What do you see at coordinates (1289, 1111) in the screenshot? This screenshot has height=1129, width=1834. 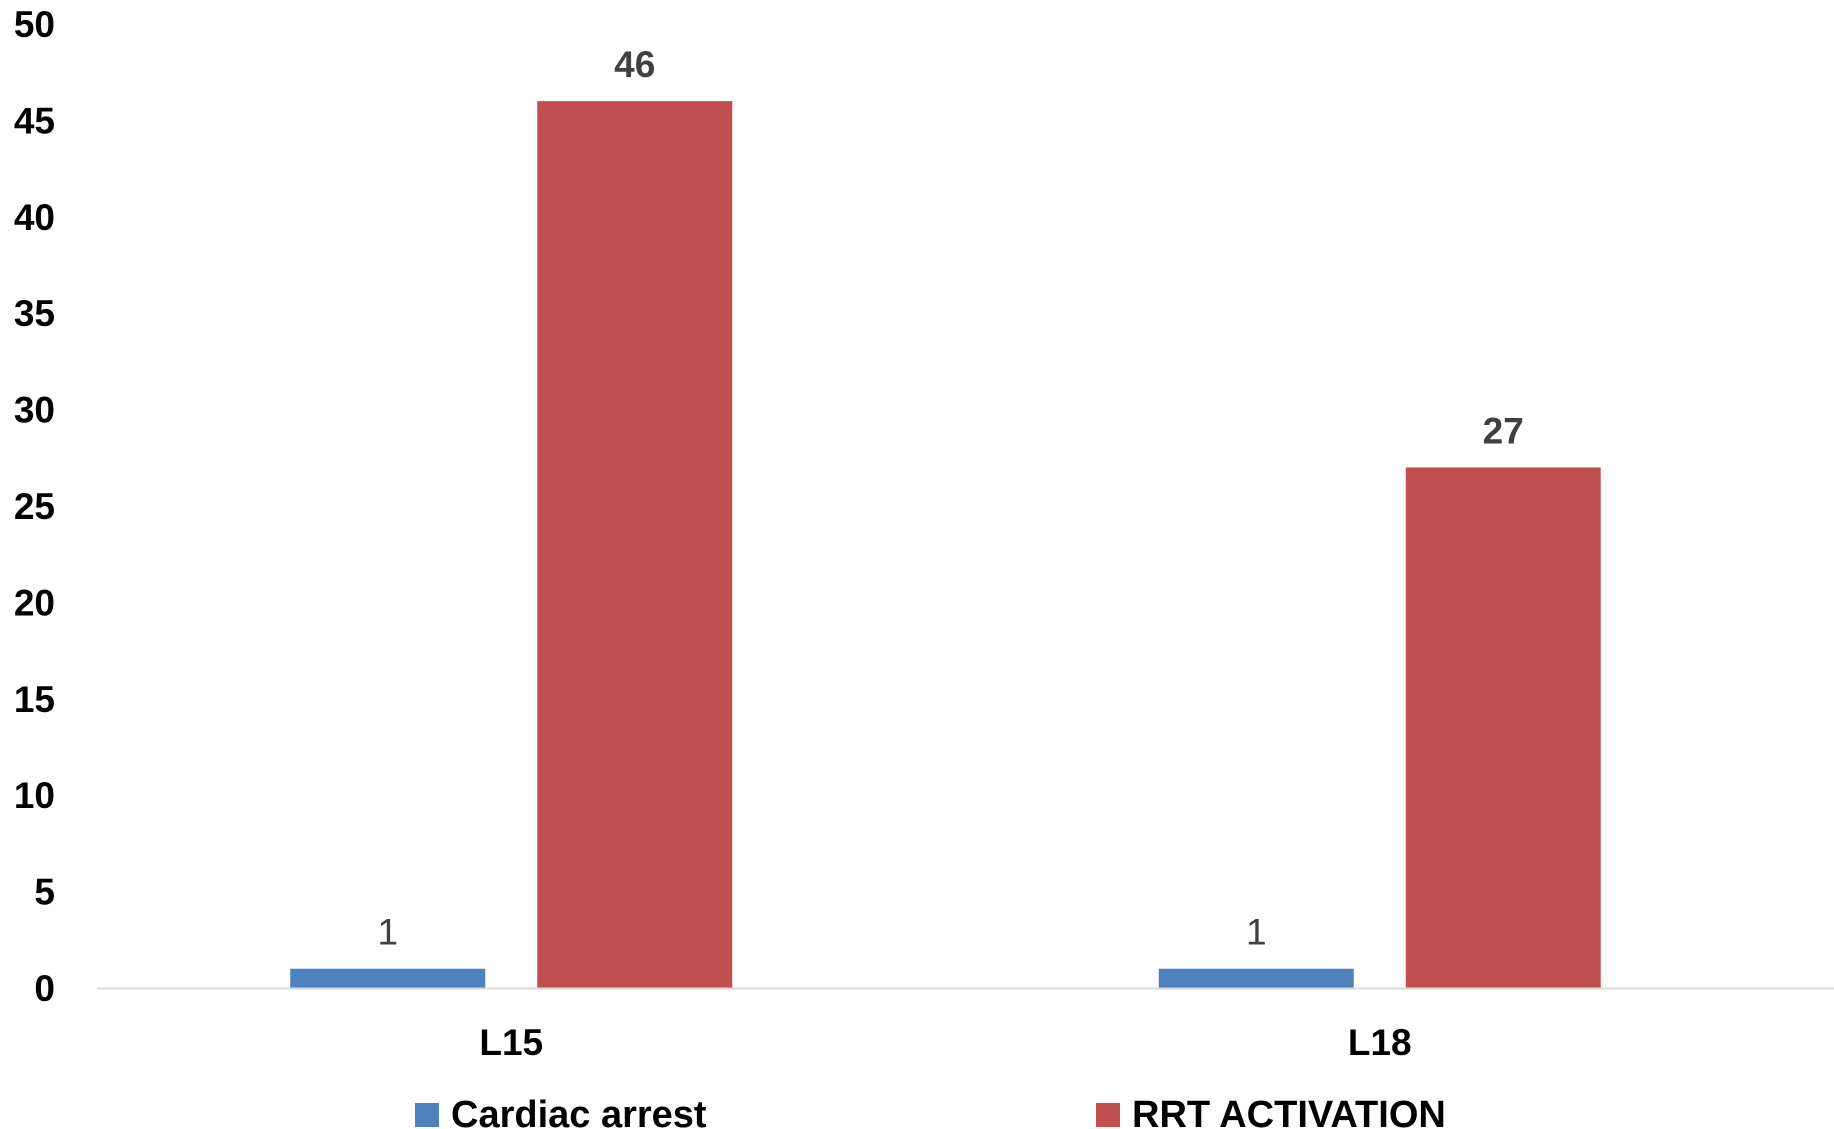 I see `legend-label-rrt-activation: RRT ACTIVATION` at bounding box center [1289, 1111].